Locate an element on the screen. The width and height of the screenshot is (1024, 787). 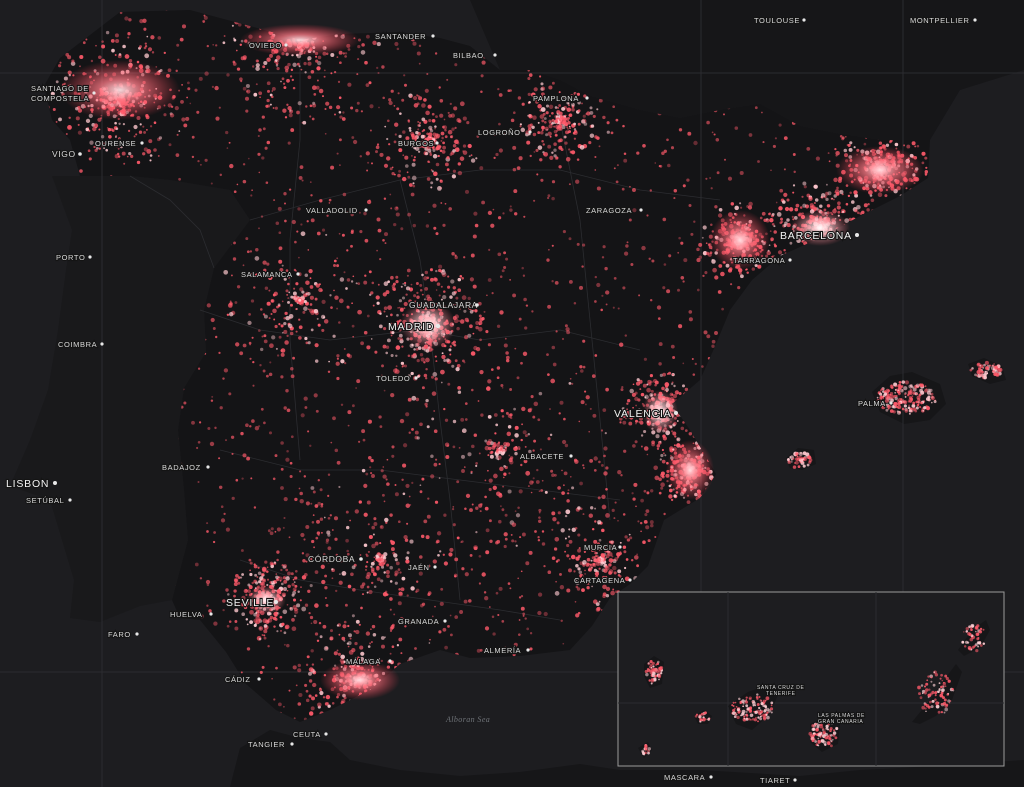
island-tenerife is located at coordinates (754, 707).